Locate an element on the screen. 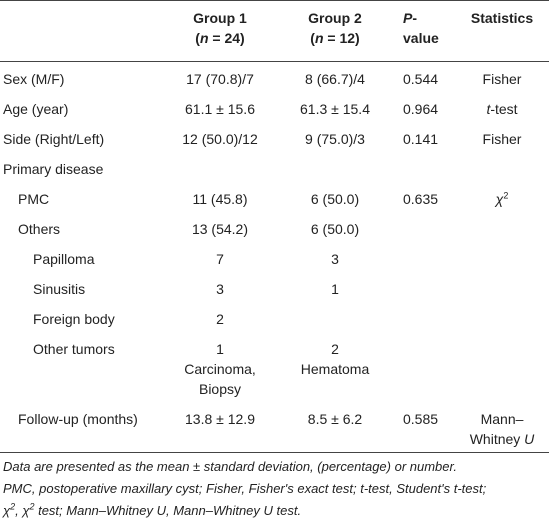 This screenshot has width=549, height=523. table-cell: 0.964 is located at coordinates (425, 107).